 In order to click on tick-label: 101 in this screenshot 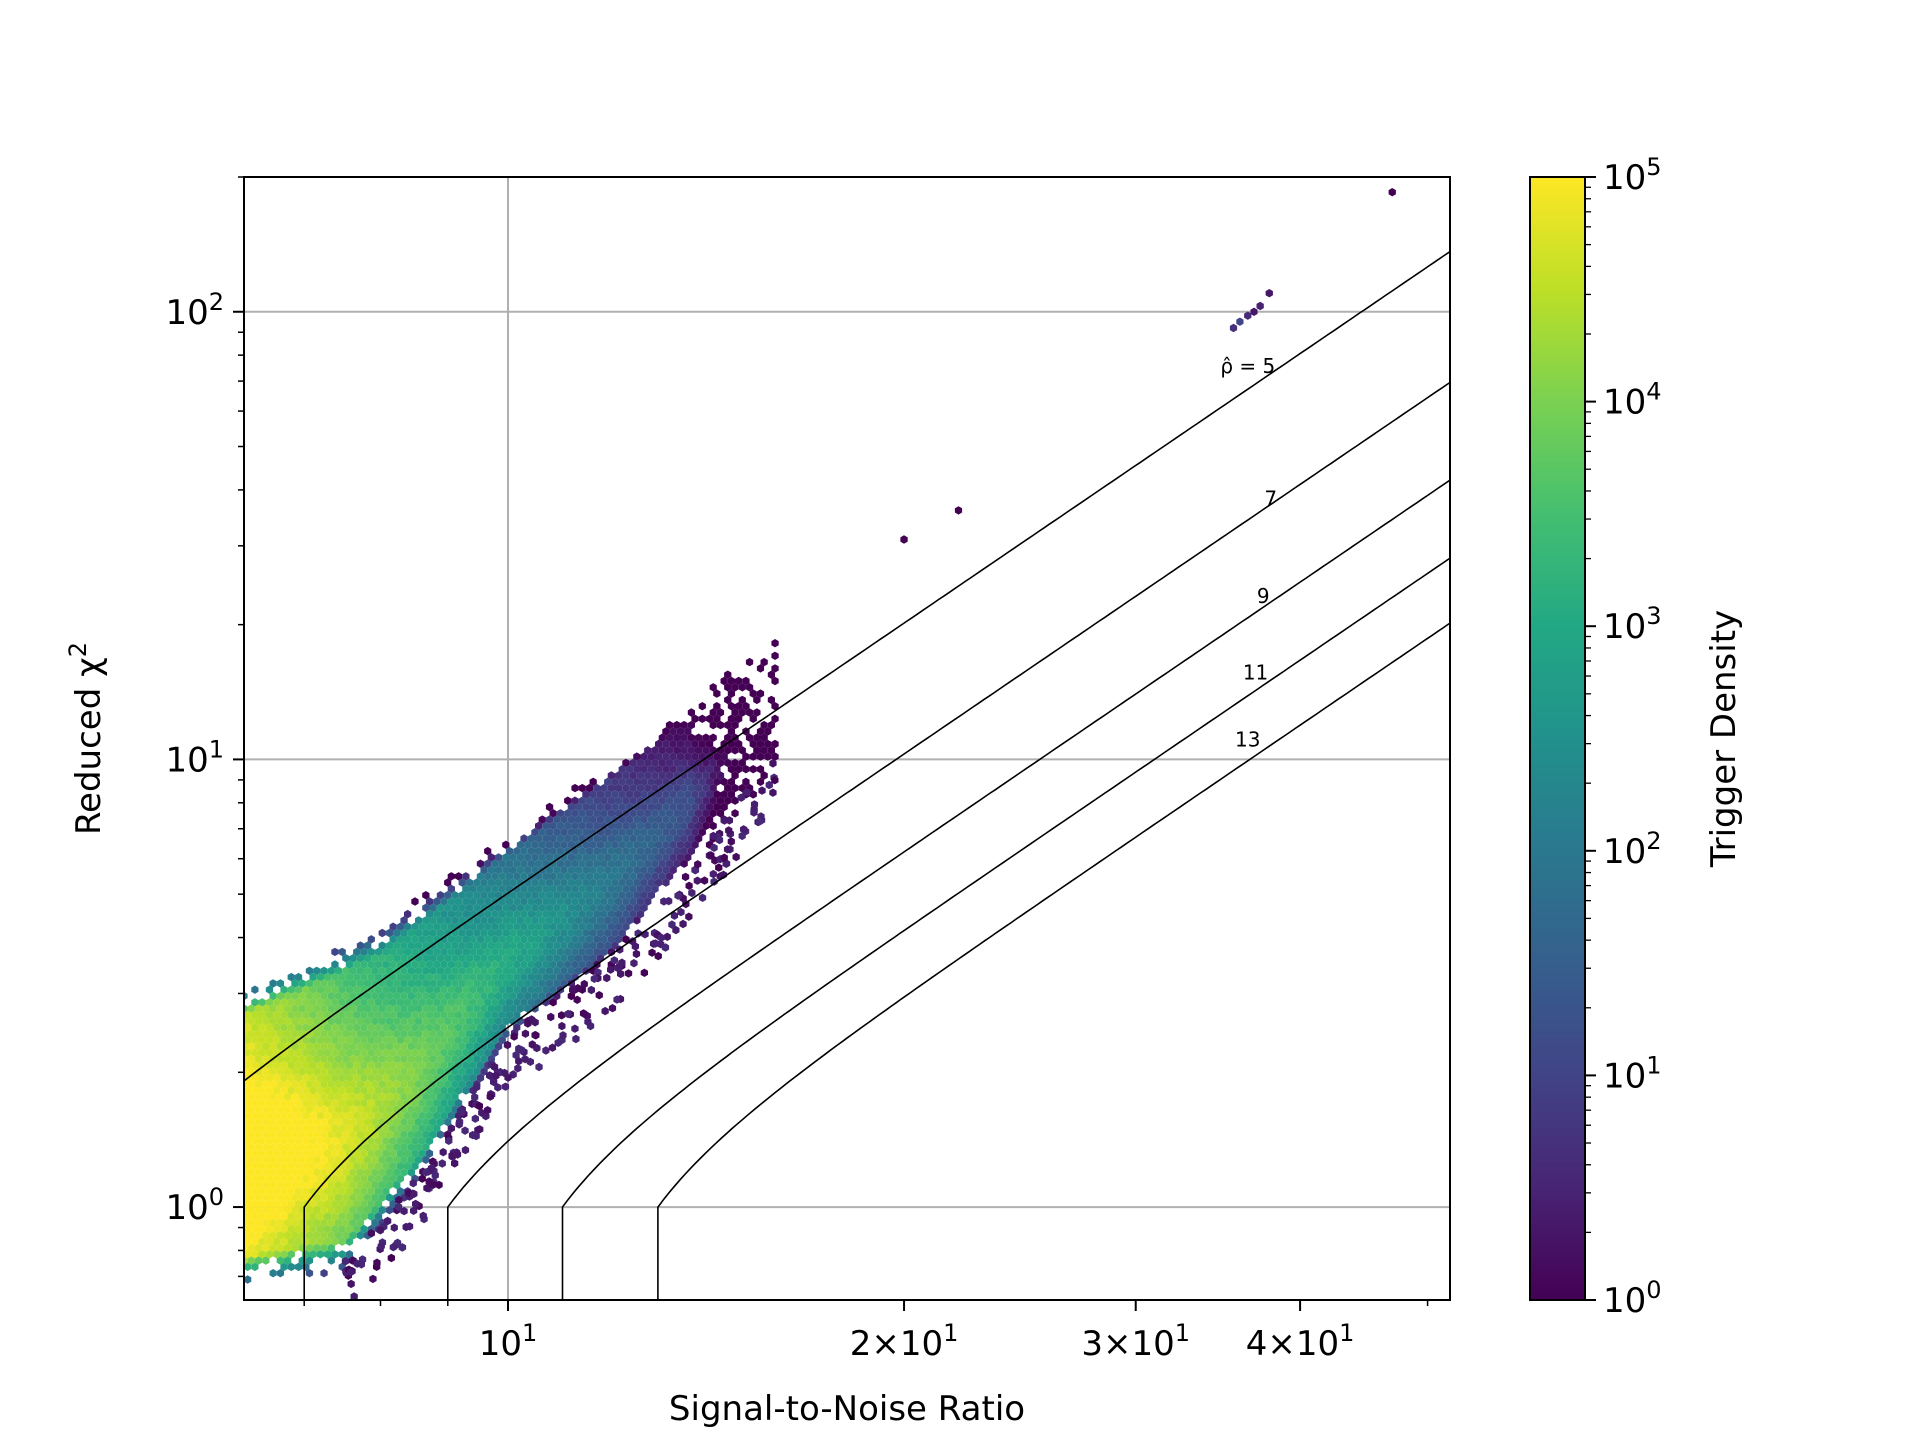, I will do `click(508, 1341)`.